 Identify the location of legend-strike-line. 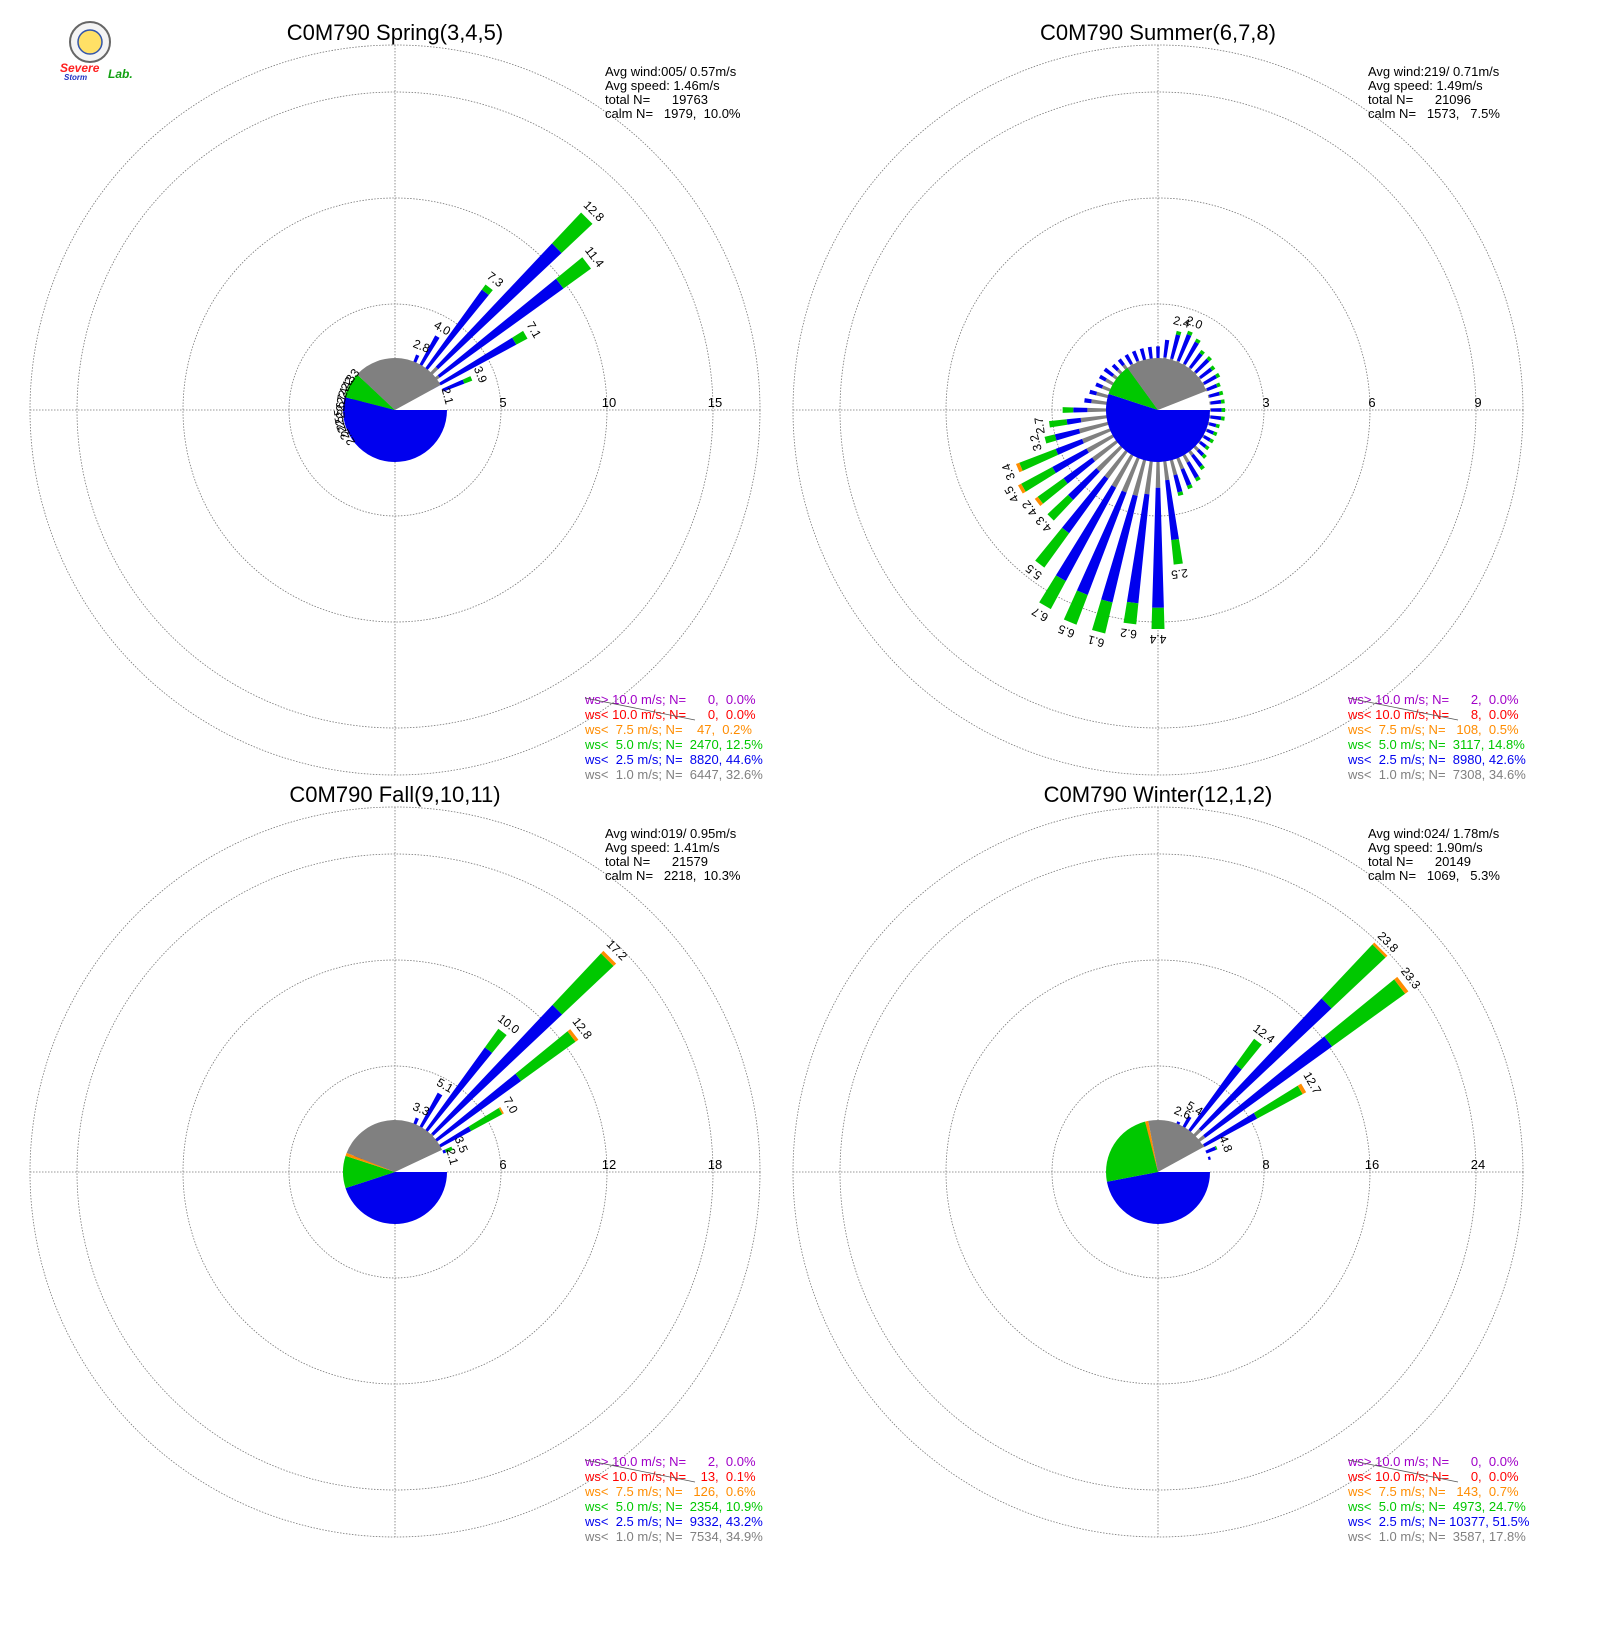
(640, 1471).